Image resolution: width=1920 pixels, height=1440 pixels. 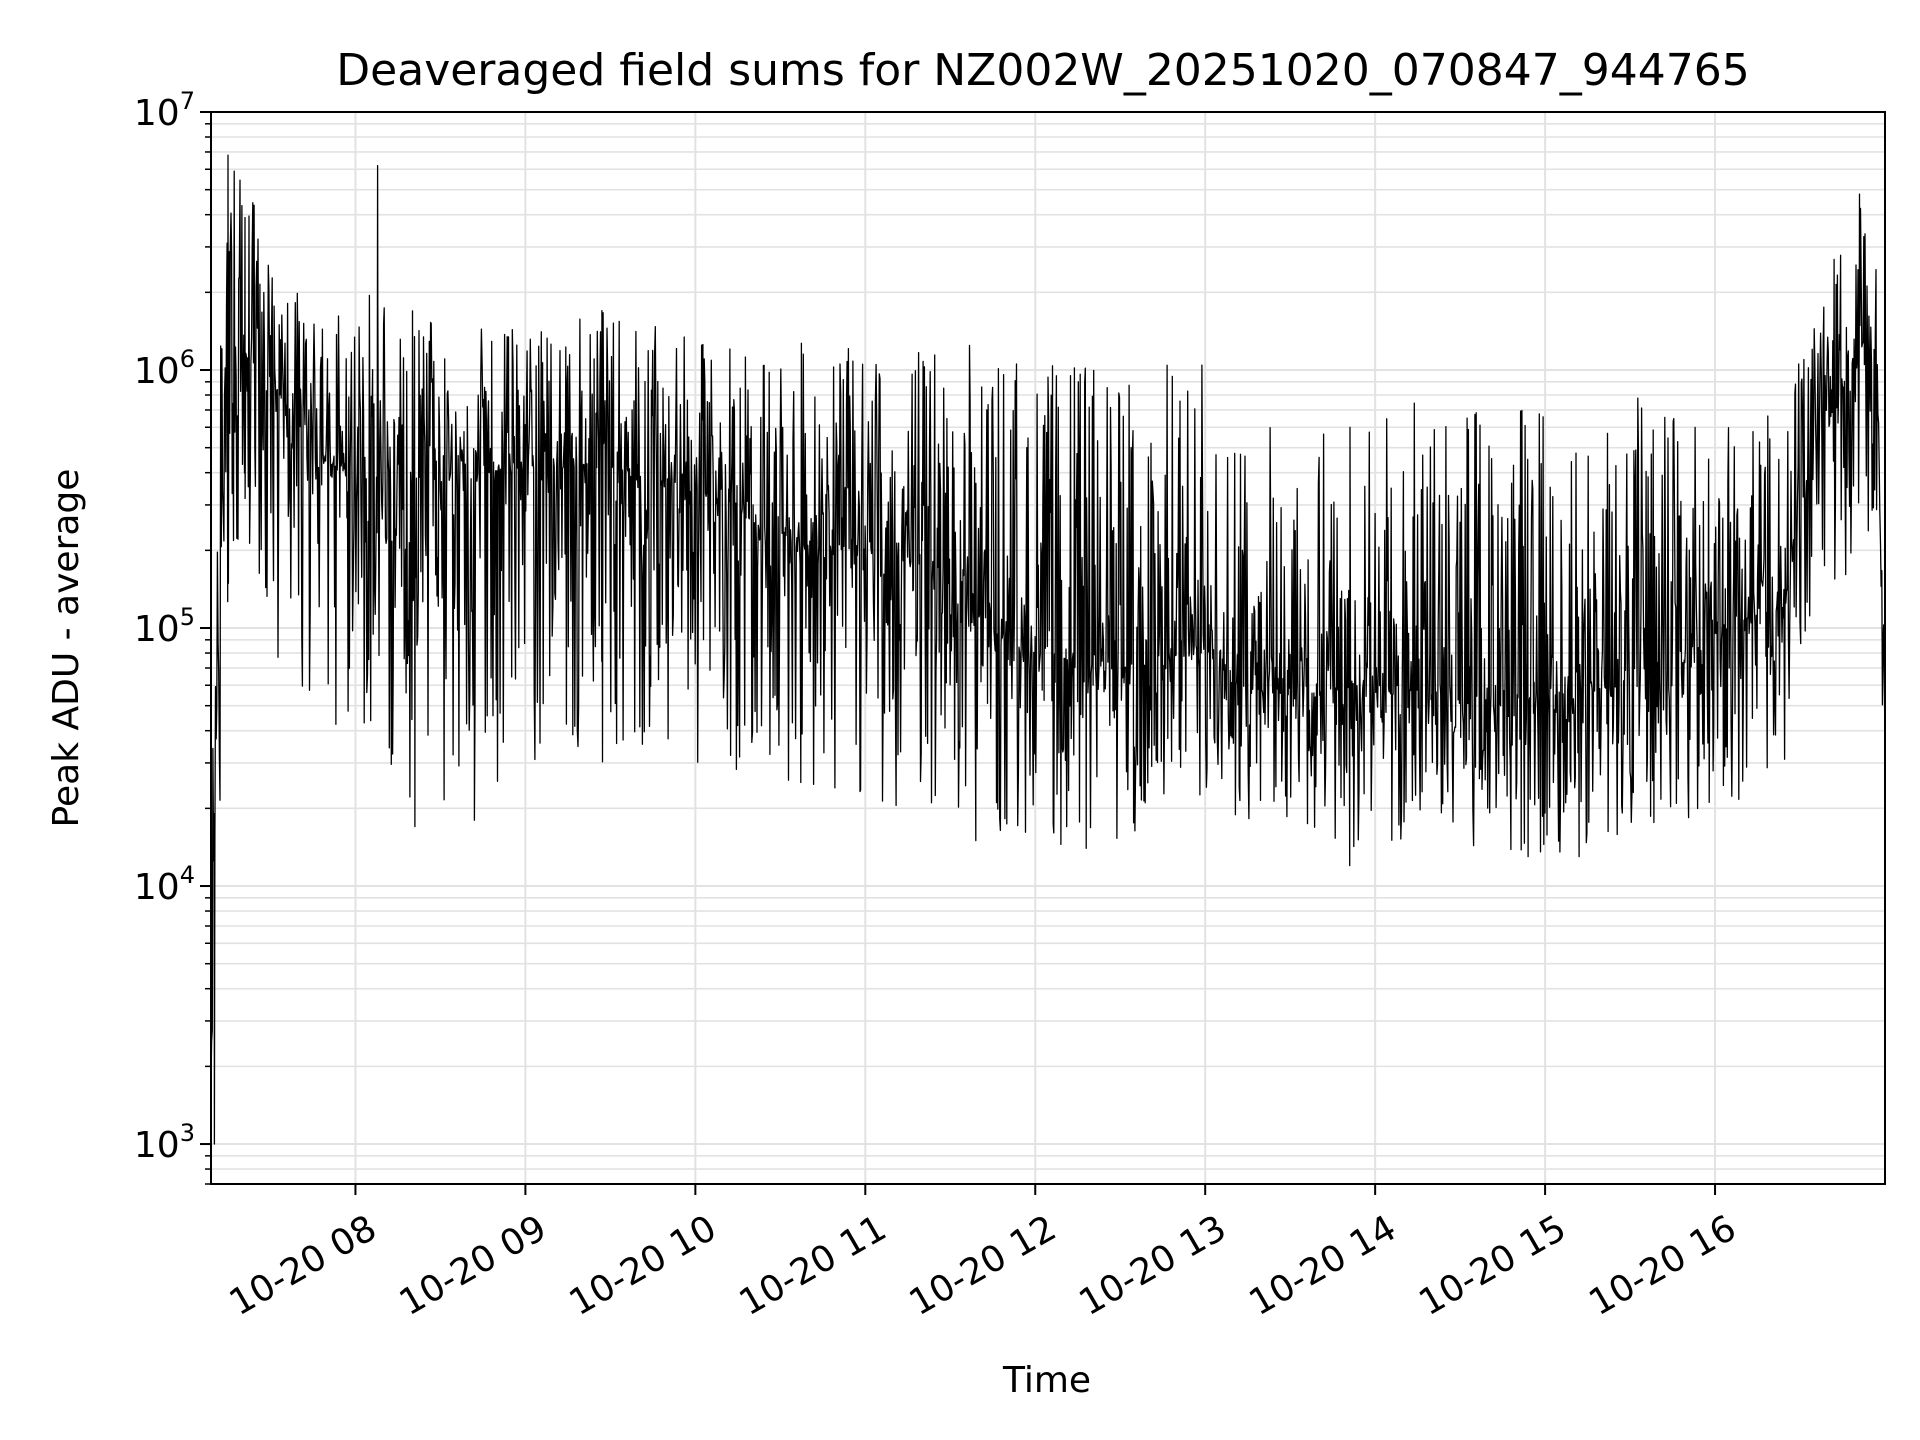 What do you see at coordinates (164, 368) in the screenshot?
I see `y-tick-label: 10⁶` at bounding box center [164, 368].